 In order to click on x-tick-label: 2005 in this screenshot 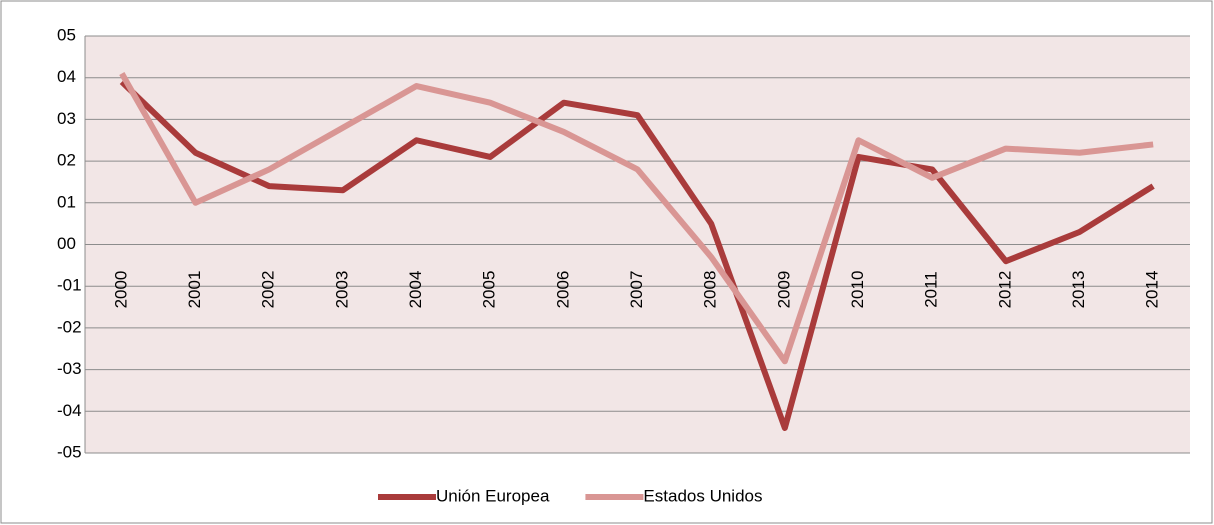, I will do `click(489, 290)`.